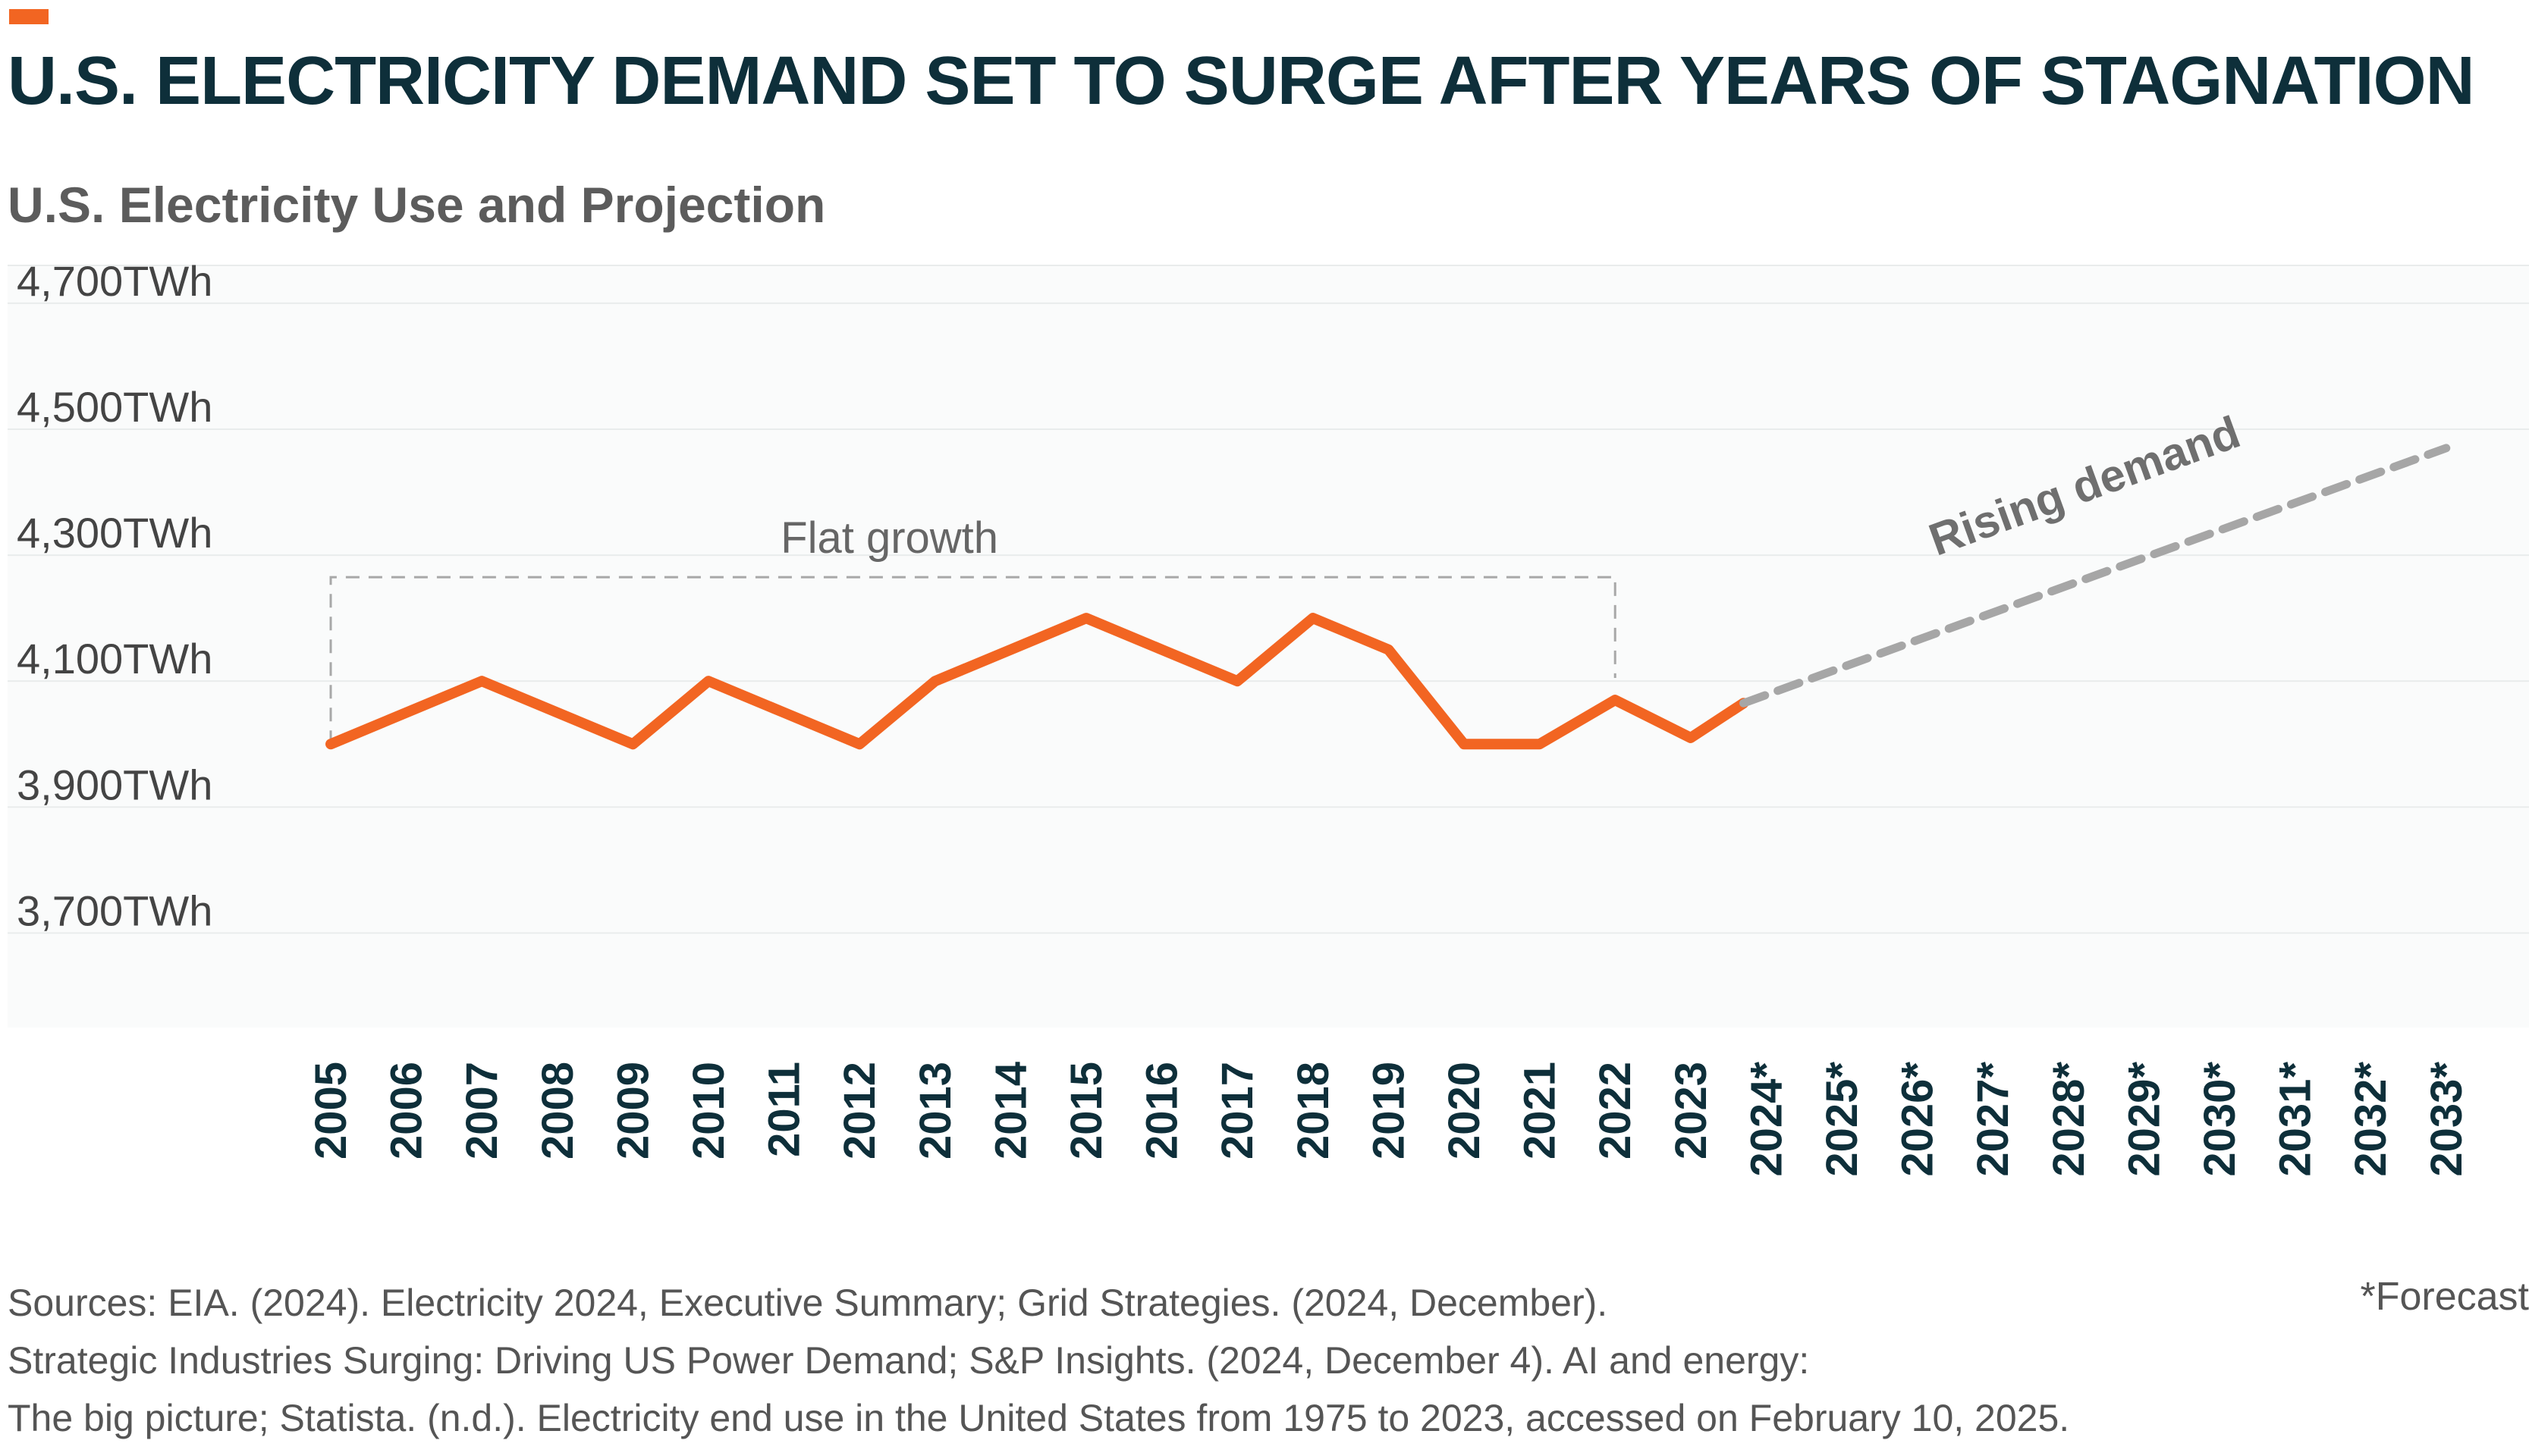 The image size is (2529, 1456). I want to click on flat-growth-box, so click(972, 660).